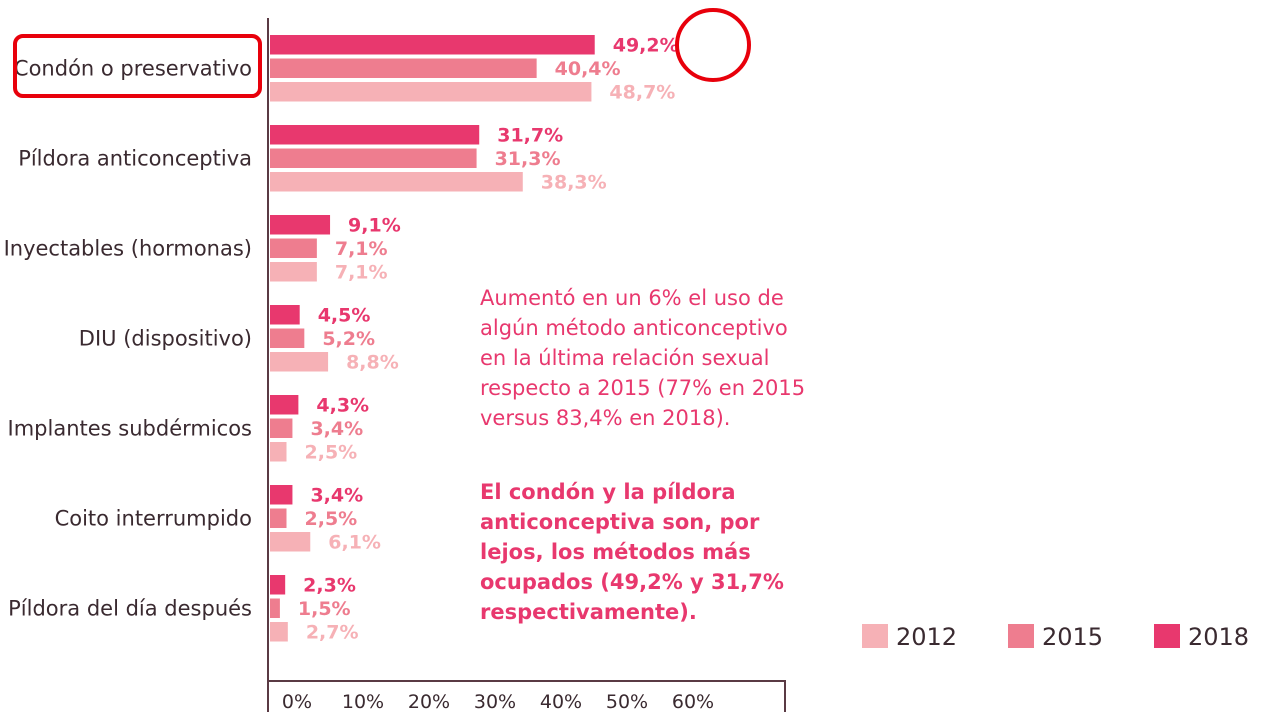  I want to click on value-label-2015: 7,1%, so click(361, 249).